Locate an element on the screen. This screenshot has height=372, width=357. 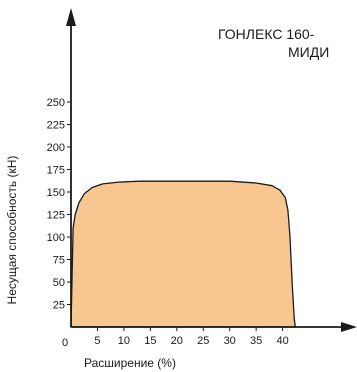
y-tick-label: 175 is located at coordinates (56, 171).